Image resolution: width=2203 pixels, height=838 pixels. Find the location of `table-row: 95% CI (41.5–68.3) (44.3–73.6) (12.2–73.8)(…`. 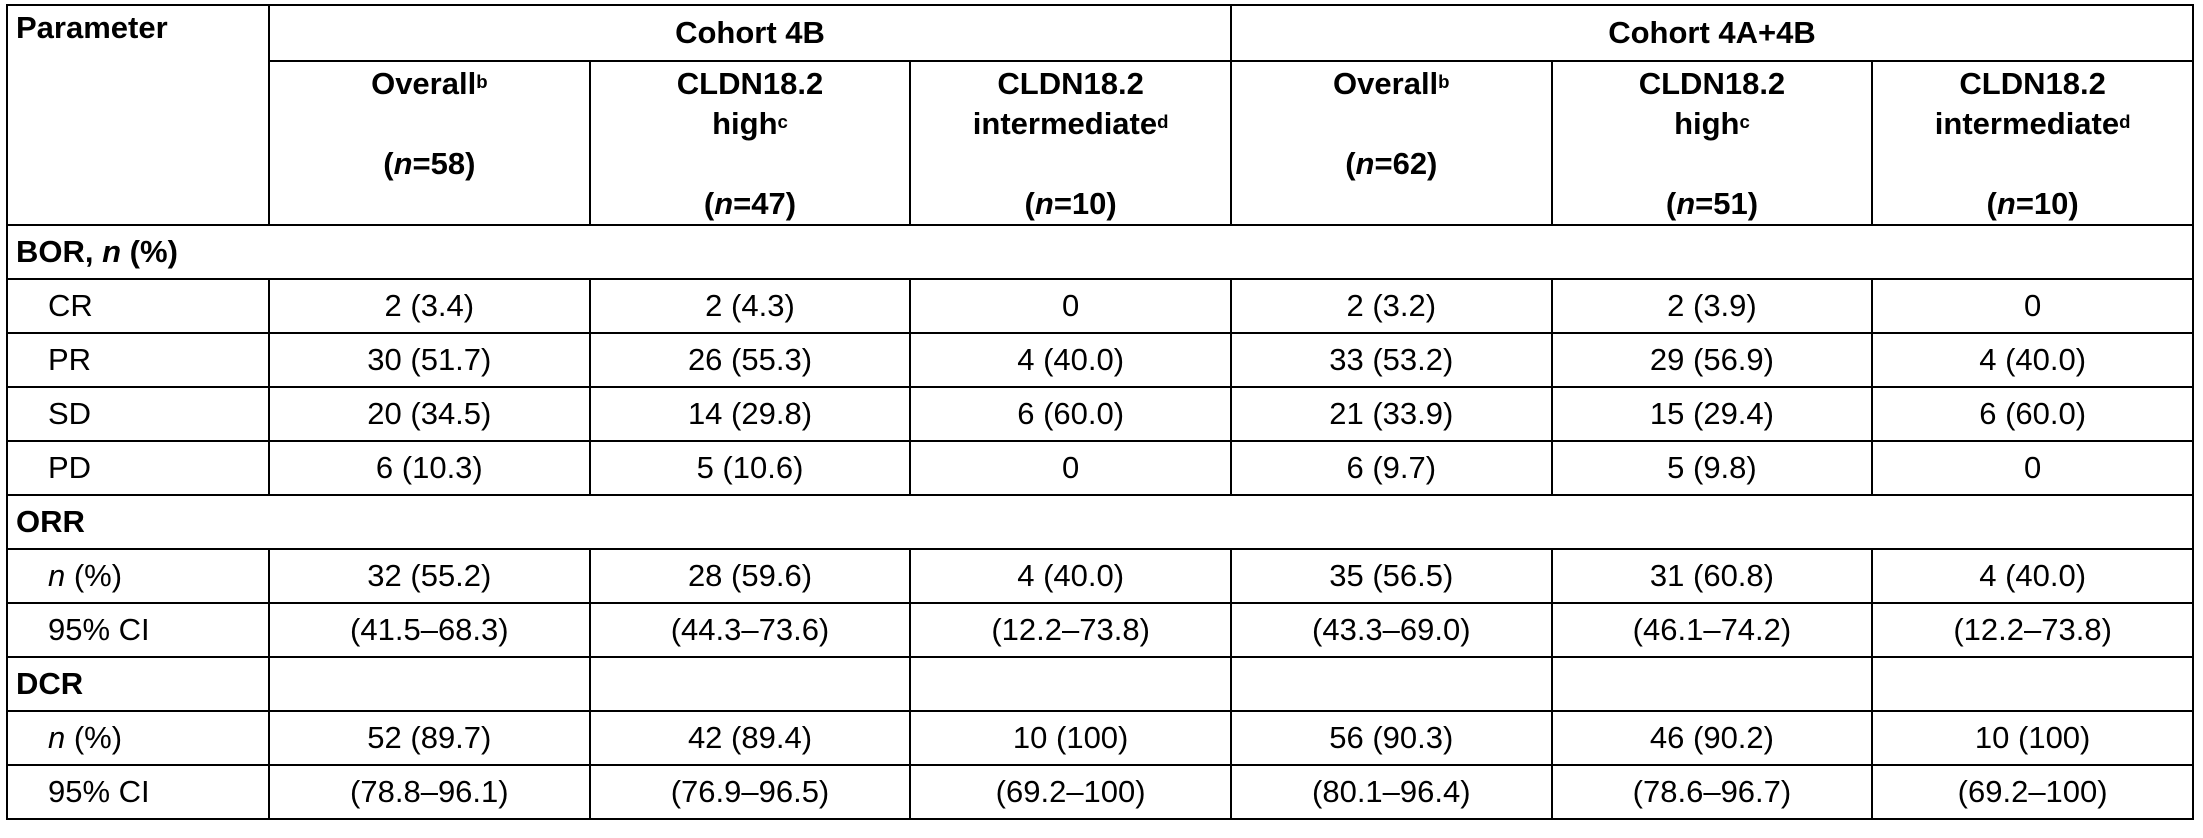

table-row: 95% CI (41.5–68.3) (44.3–73.6) (12.2–73.8)(… is located at coordinates (1100, 630).